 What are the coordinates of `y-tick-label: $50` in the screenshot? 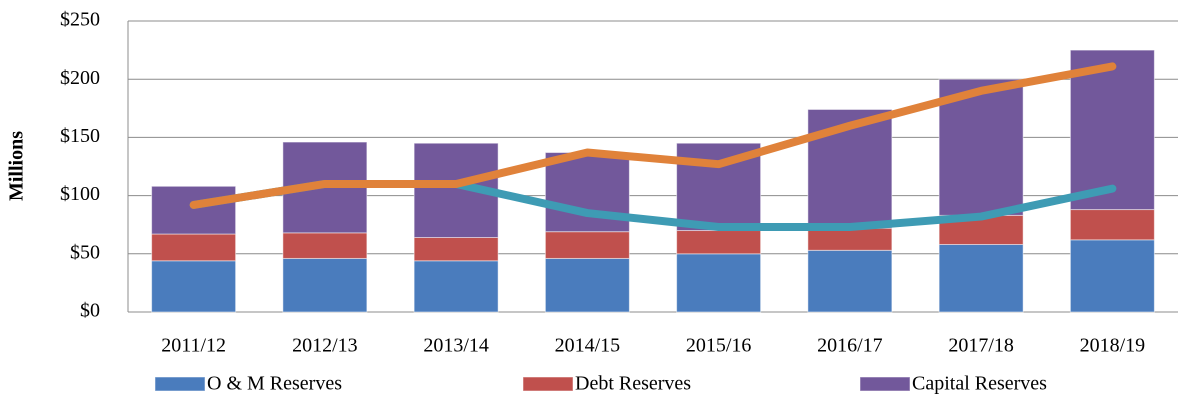 It's located at (85, 252).